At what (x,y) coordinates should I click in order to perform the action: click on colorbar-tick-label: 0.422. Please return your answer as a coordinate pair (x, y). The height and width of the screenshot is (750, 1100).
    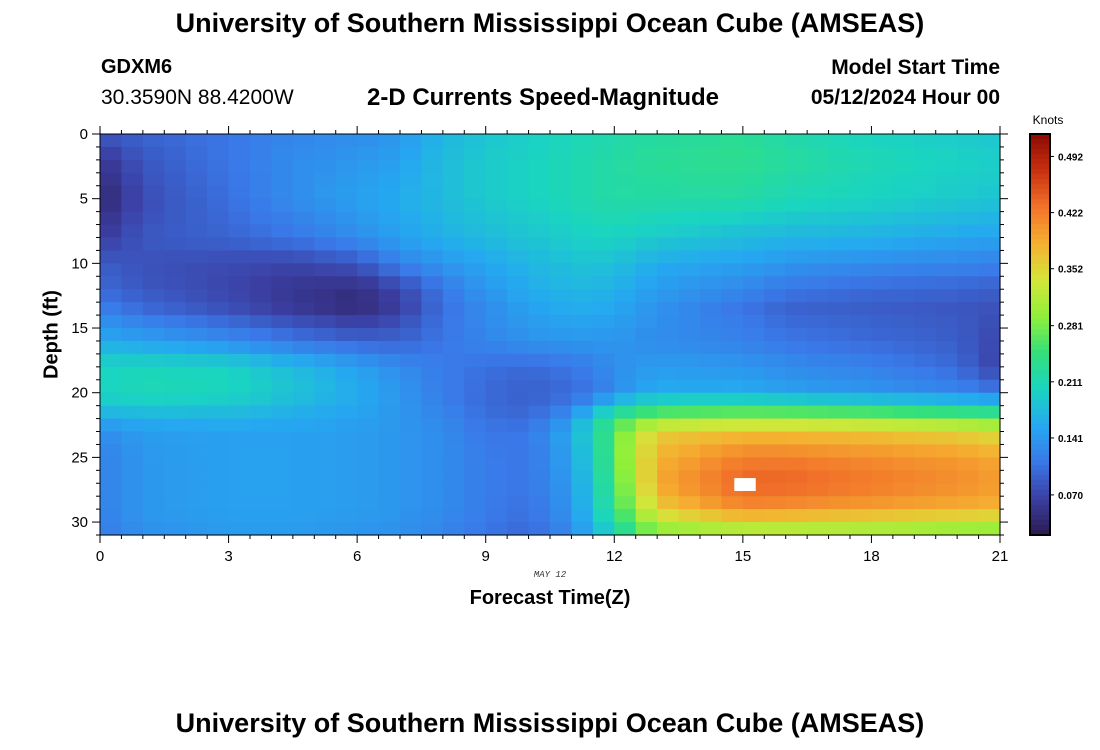
    Looking at the image, I should click on (1070, 214).